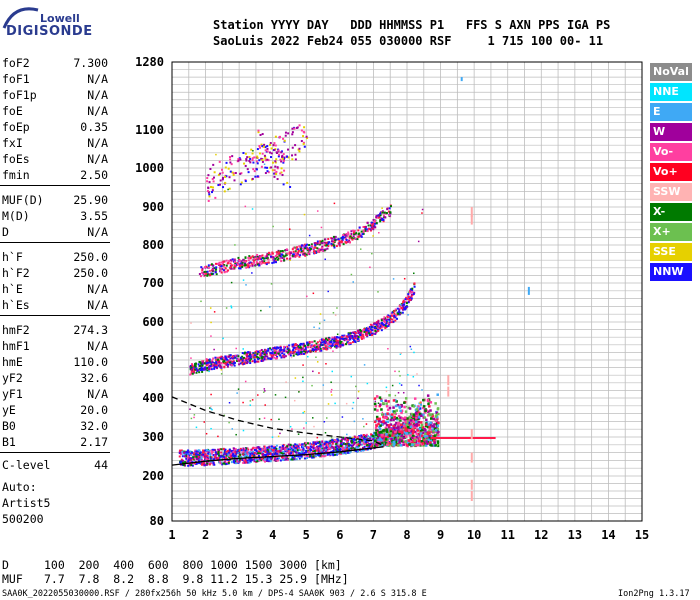 This screenshot has width=700, height=600. Describe the element at coordinates (12, 143) in the screenshot. I see `param-label: fxI` at that location.